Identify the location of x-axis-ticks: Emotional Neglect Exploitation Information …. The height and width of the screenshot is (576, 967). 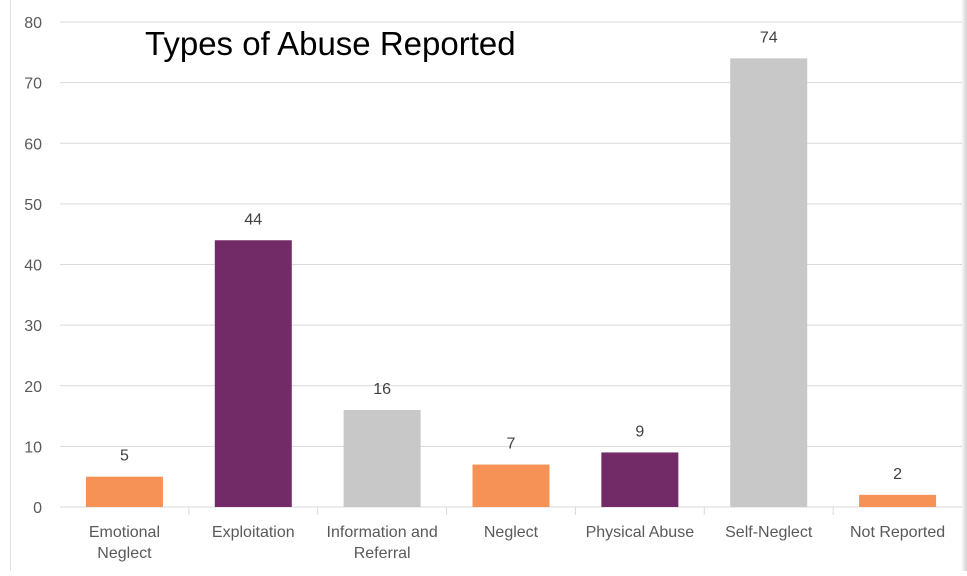
(517, 534).